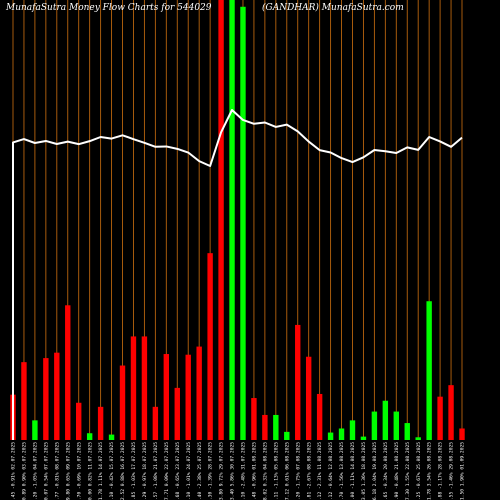 This screenshot has height=500, width=500. I want to click on bar-24.07.2025, so click(188, 397).